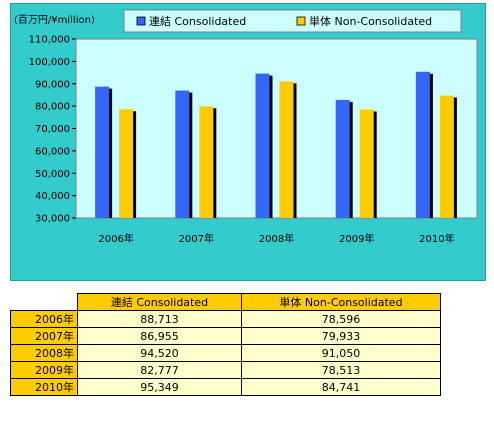 The image size is (494, 424). What do you see at coordinates (196, 238) in the screenshot?
I see `x-tick-label: 2007年` at bounding box center [196, 238].